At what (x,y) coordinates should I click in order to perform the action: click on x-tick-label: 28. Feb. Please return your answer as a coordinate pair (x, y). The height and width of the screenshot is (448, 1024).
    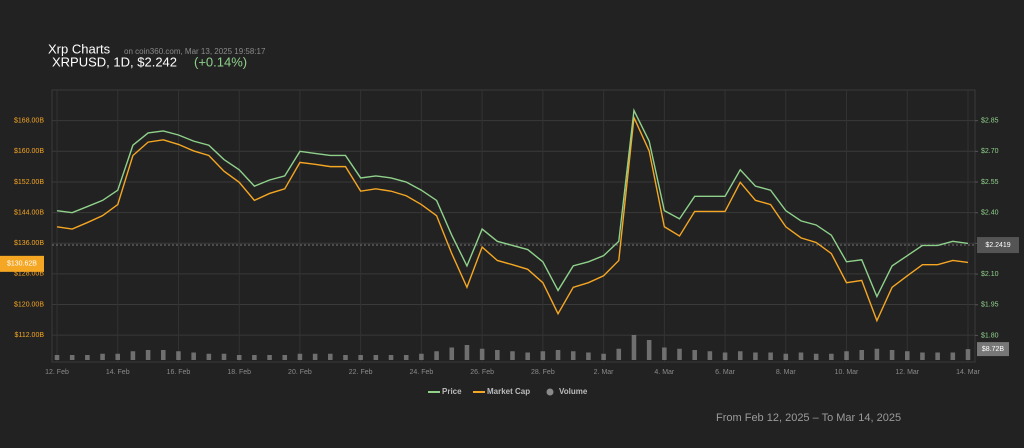
    Looking at the image, I should click on (543, 372).